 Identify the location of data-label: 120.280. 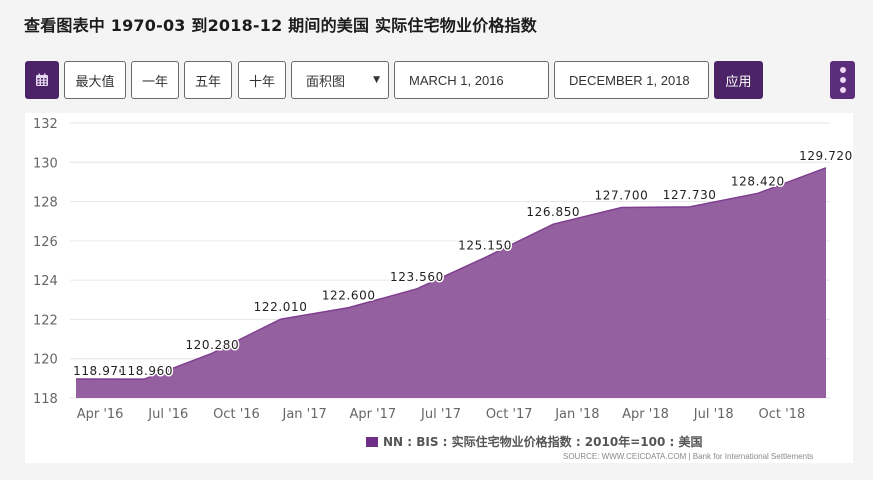
(212, 345).